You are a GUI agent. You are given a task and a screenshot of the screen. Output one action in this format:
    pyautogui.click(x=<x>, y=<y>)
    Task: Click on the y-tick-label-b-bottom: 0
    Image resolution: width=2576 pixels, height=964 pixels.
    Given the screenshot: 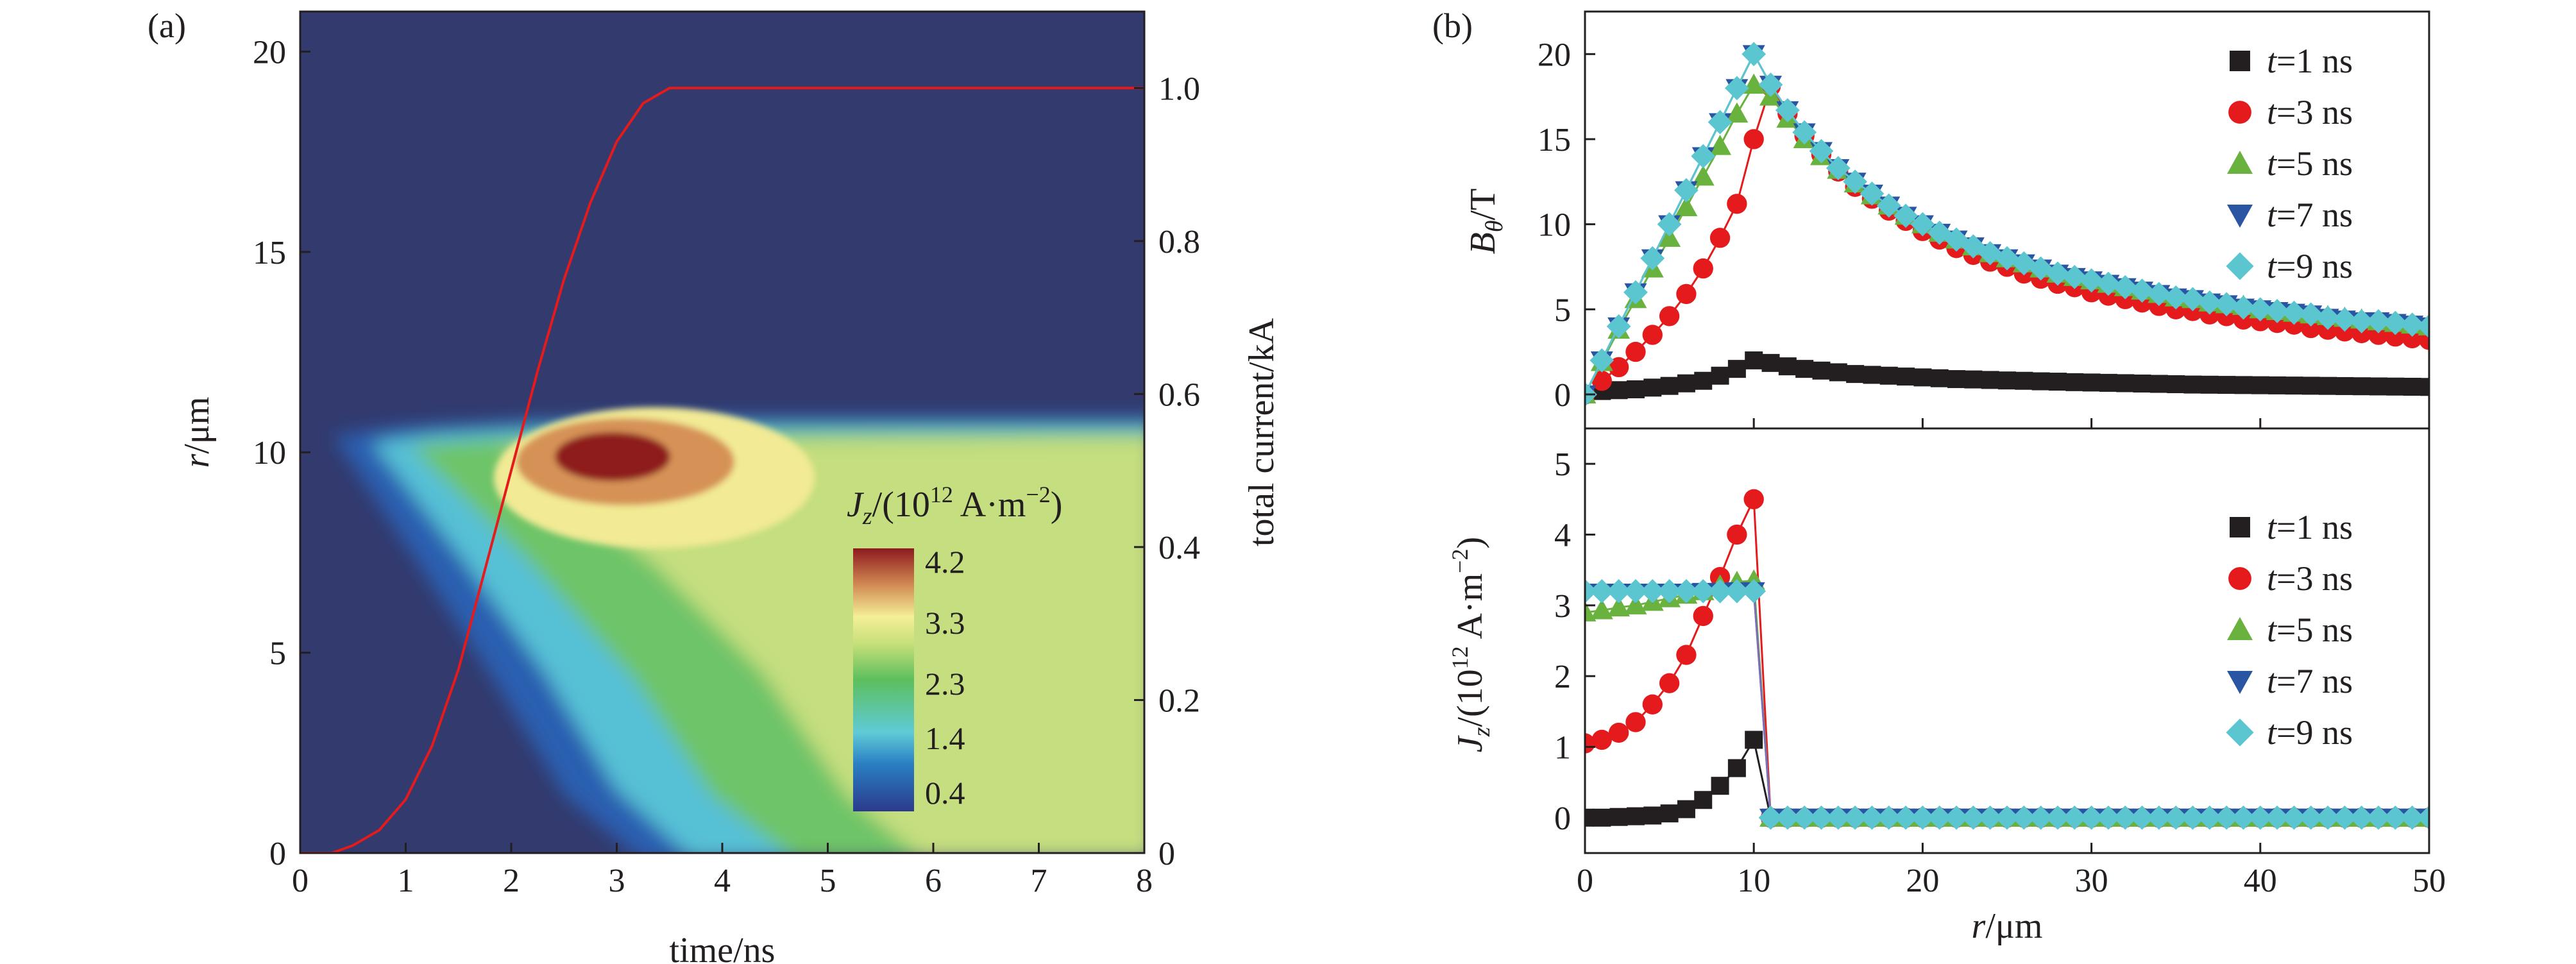 What is the action you would take?
    pyautogui.click(x=1562, y=818)
    